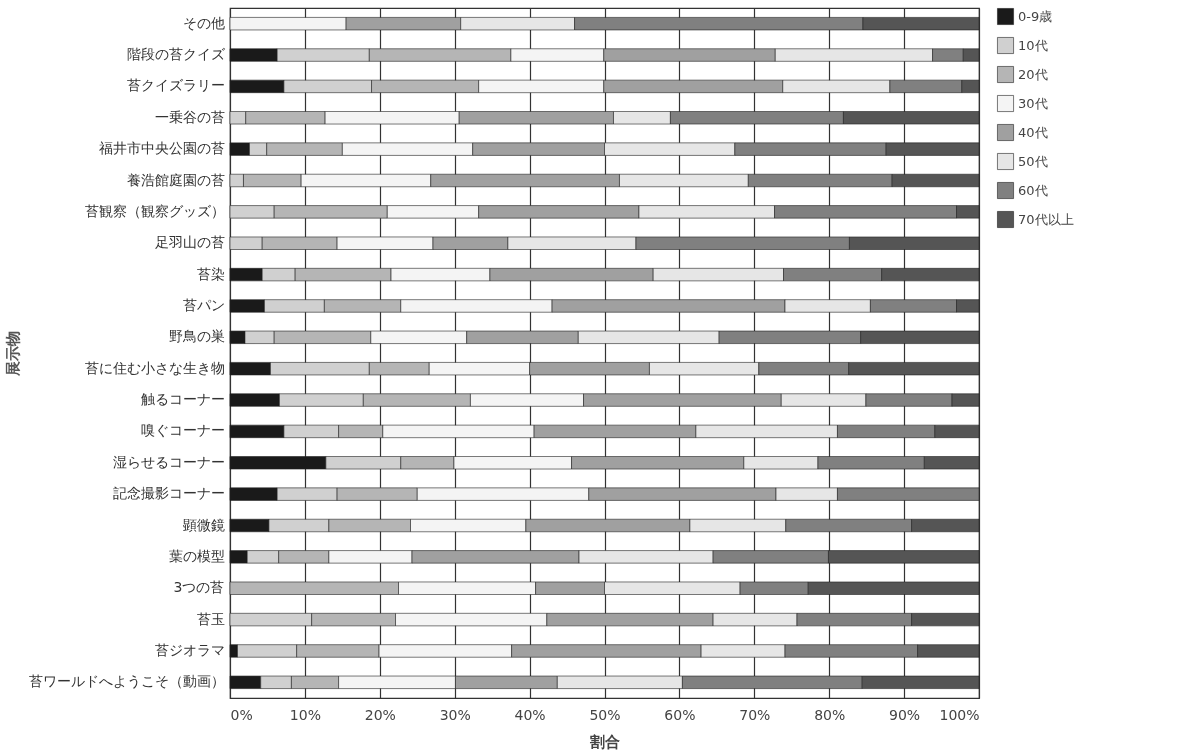  I want to click on x-tick-label: 80%, so click(830, 714).